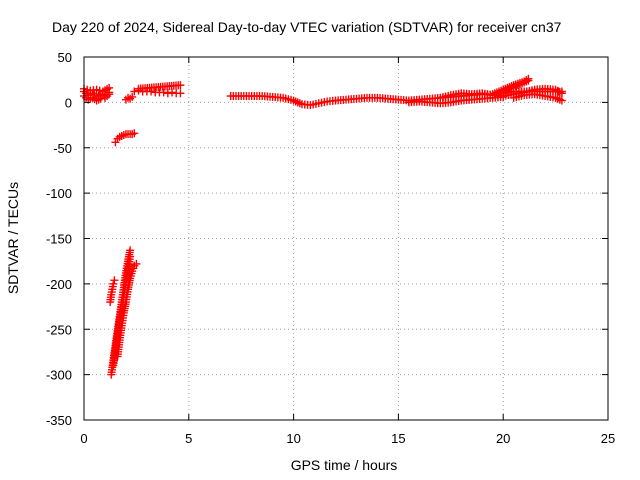 This screenshot has width=640, height=480. What do you see at coordinates (608, 438) in the screenshot?
I see `x-tick-label: 25` at bounding box center [608, 438].